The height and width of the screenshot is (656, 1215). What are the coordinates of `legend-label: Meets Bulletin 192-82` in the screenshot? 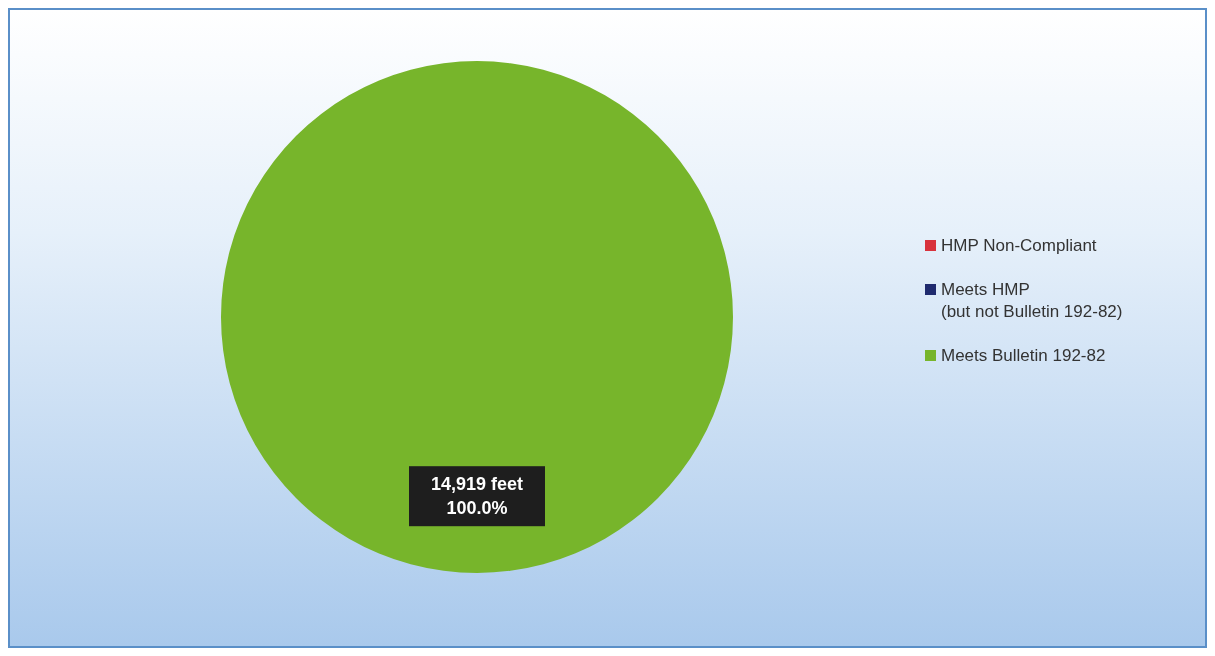 It's located at (1023, 356).